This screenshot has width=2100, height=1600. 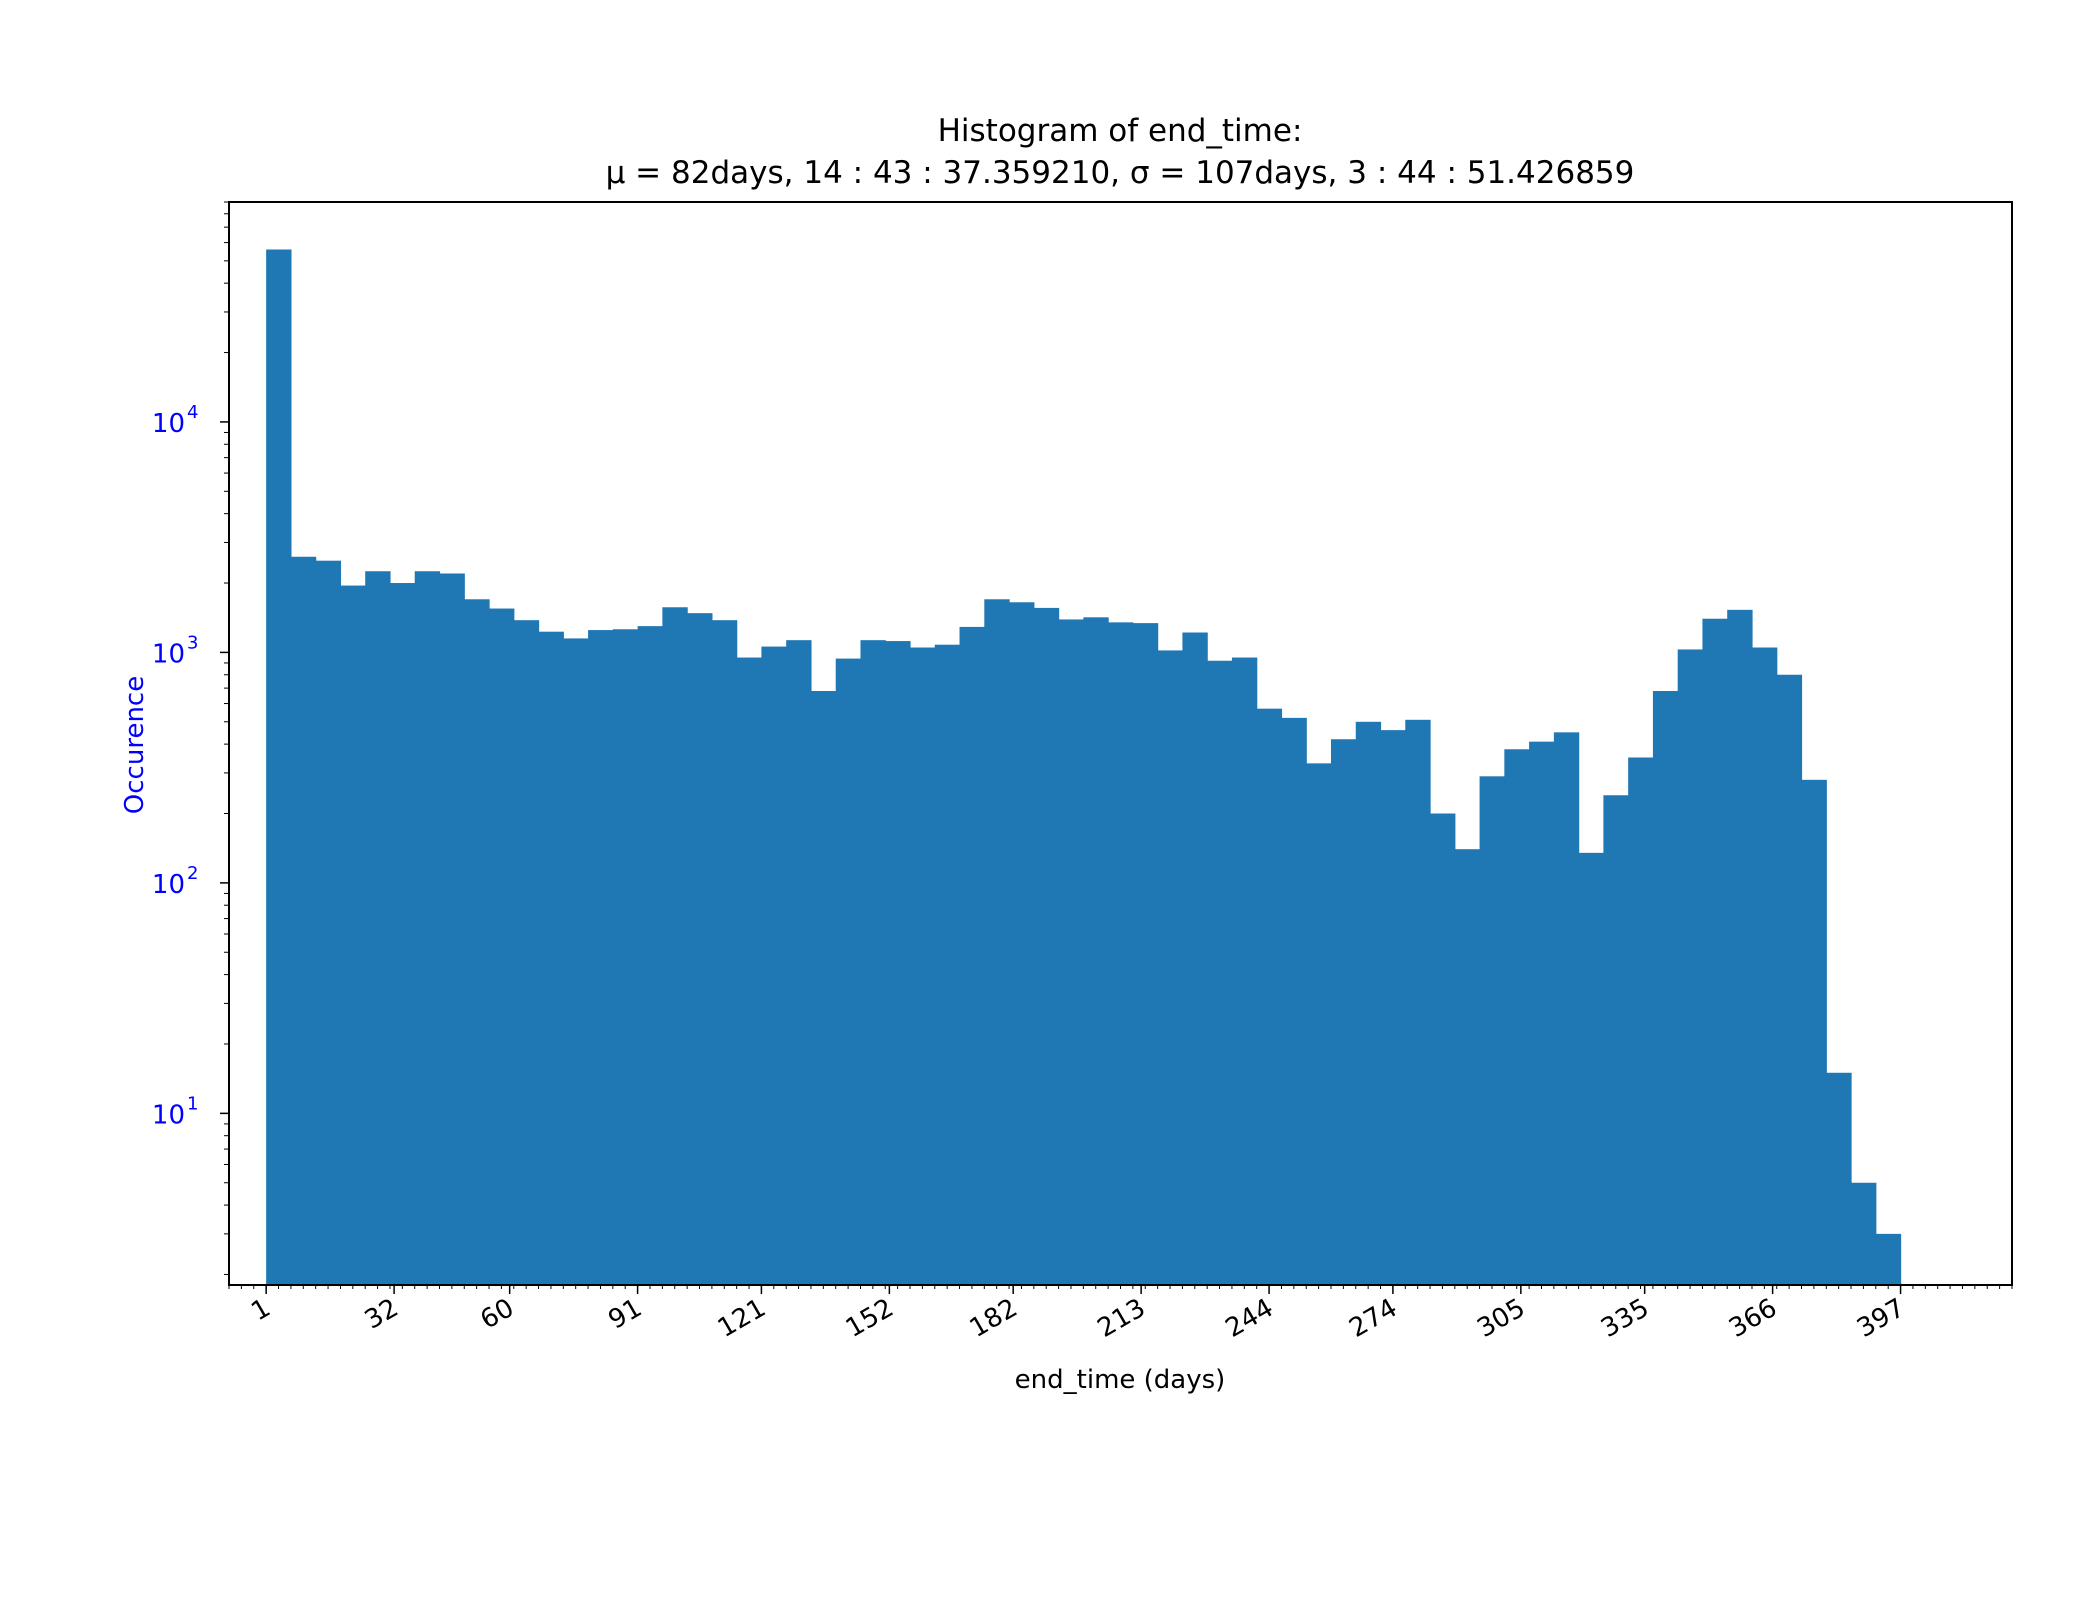 What do you see at coordinates (1753, 1318) in the screenshot?
I see `x-tick-label: 366` at bounding box center [1753, 1318].